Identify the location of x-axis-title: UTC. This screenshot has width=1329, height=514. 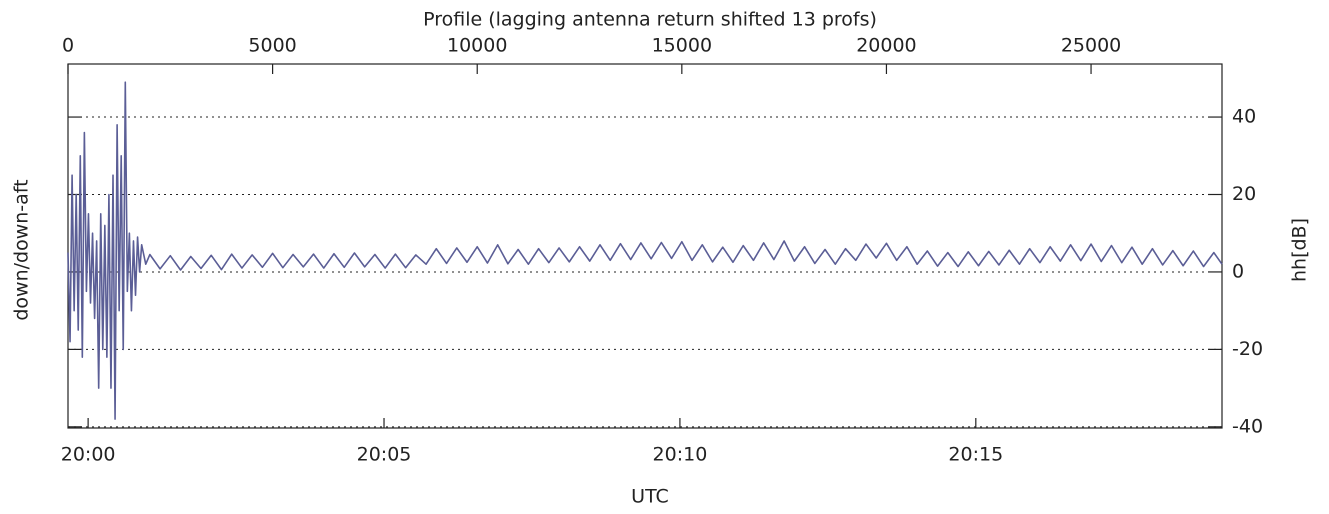
(650, 497).